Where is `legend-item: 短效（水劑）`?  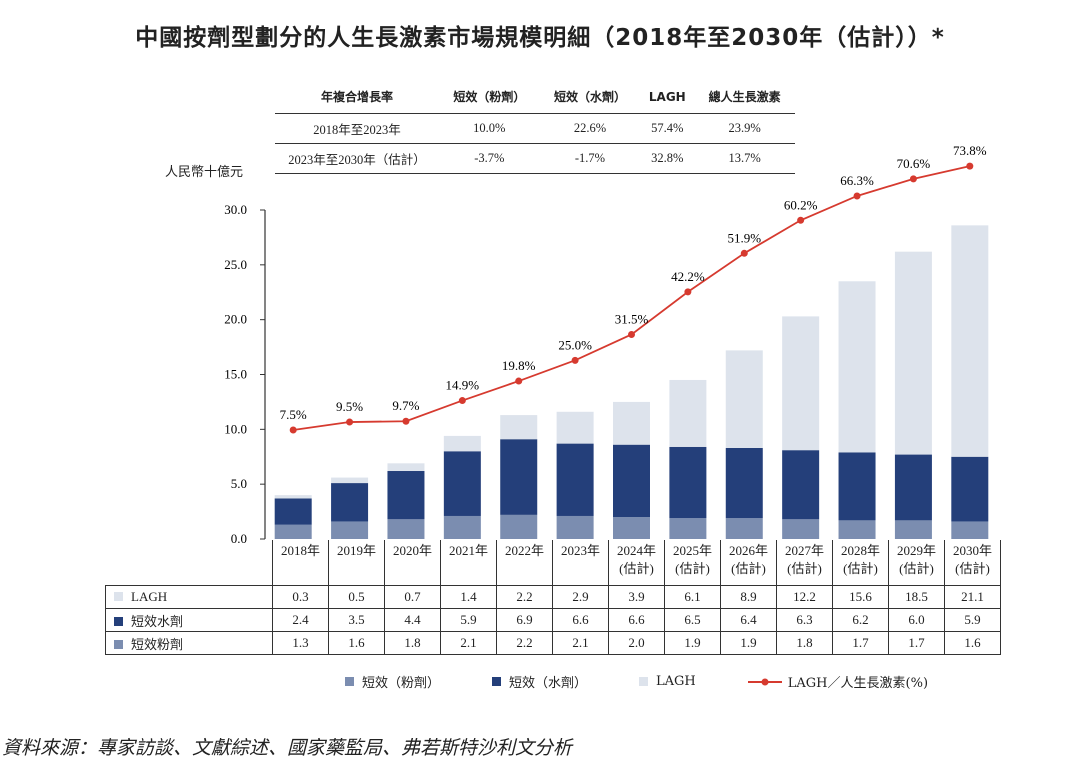 legend-item: 短效（水劑） is located at coordinates (539, 681).